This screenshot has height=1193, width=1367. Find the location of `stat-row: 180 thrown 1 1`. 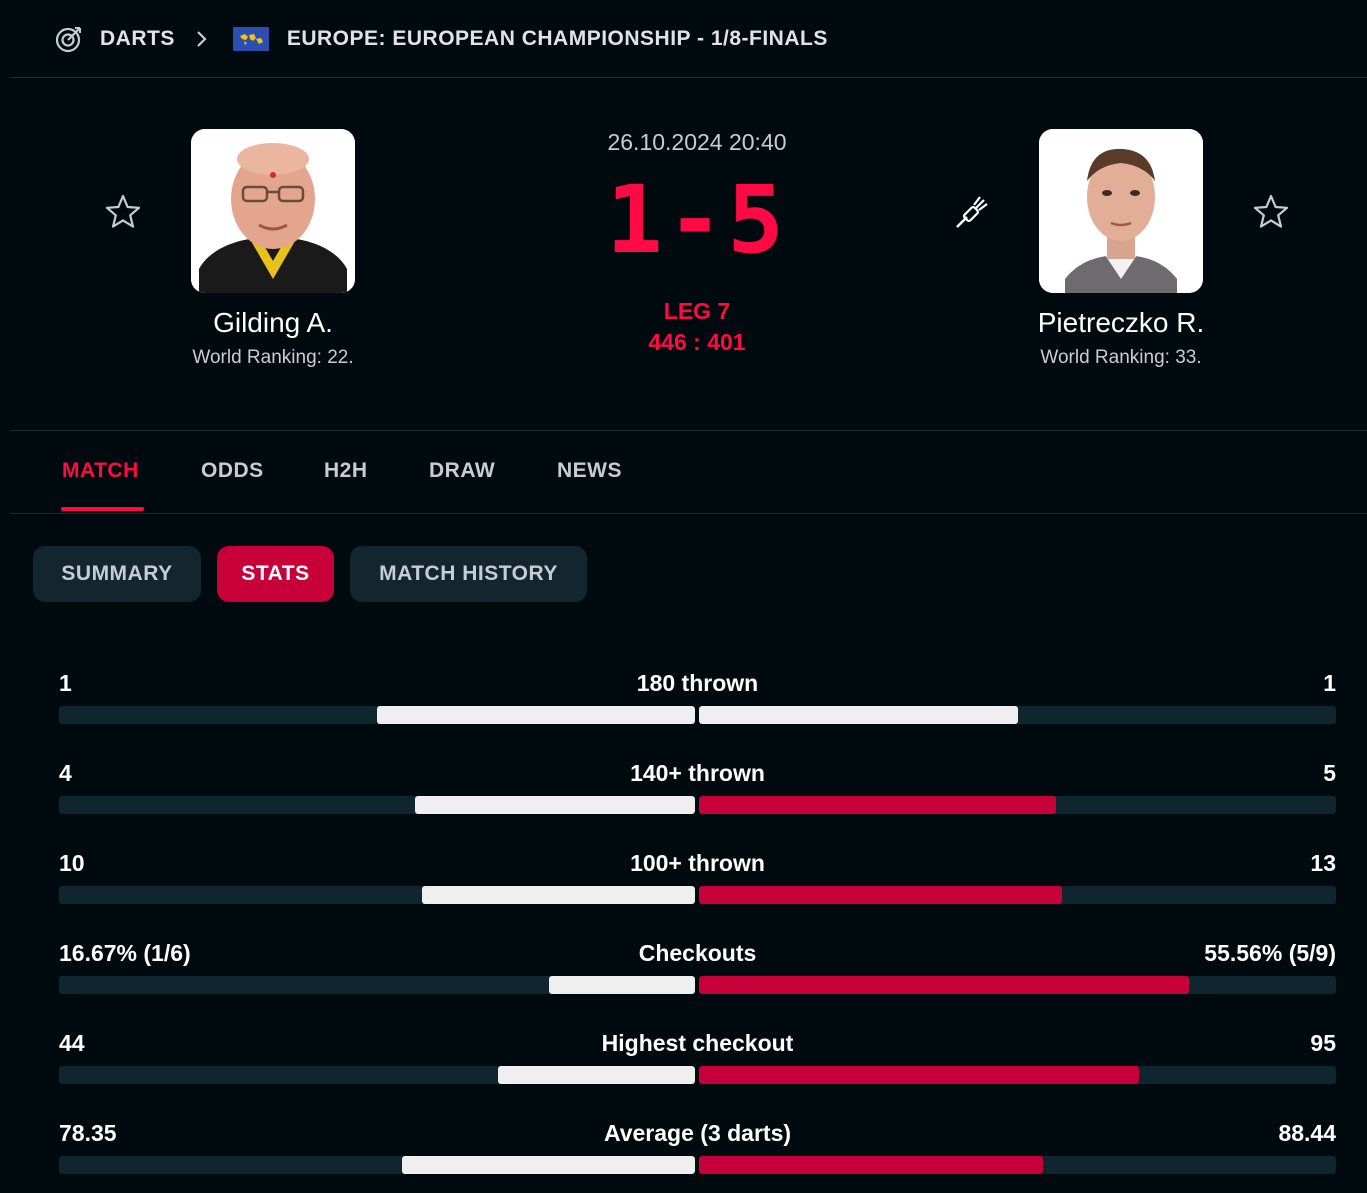

stat-row: 180 thrown 1 1 is located at coordinates (697, 700).